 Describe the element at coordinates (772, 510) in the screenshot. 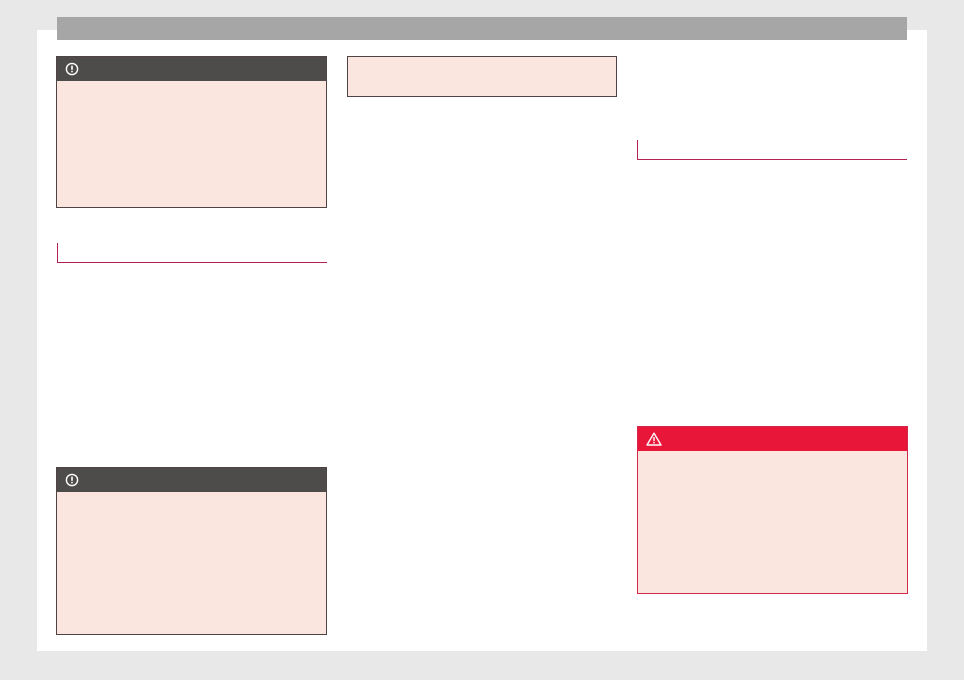

I see `warning-box` at that location.